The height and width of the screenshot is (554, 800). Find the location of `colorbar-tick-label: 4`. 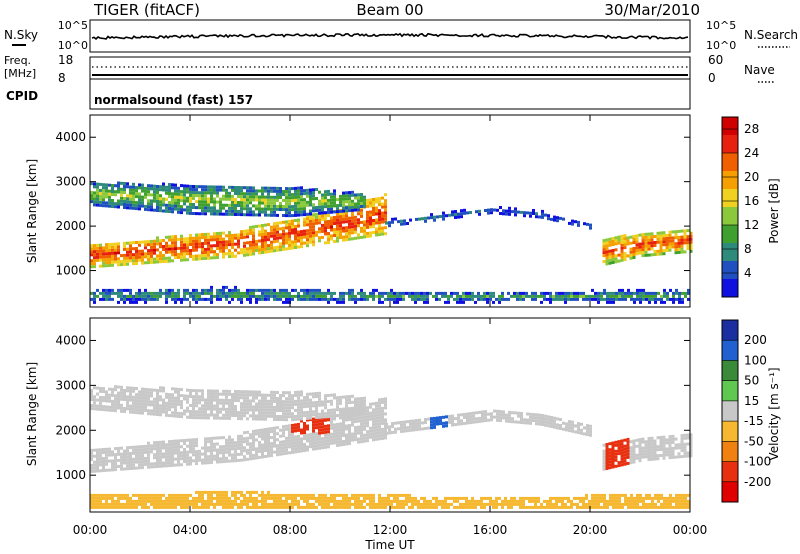

colorbar-tick-label: 4 is located at coordinates (748, 273).